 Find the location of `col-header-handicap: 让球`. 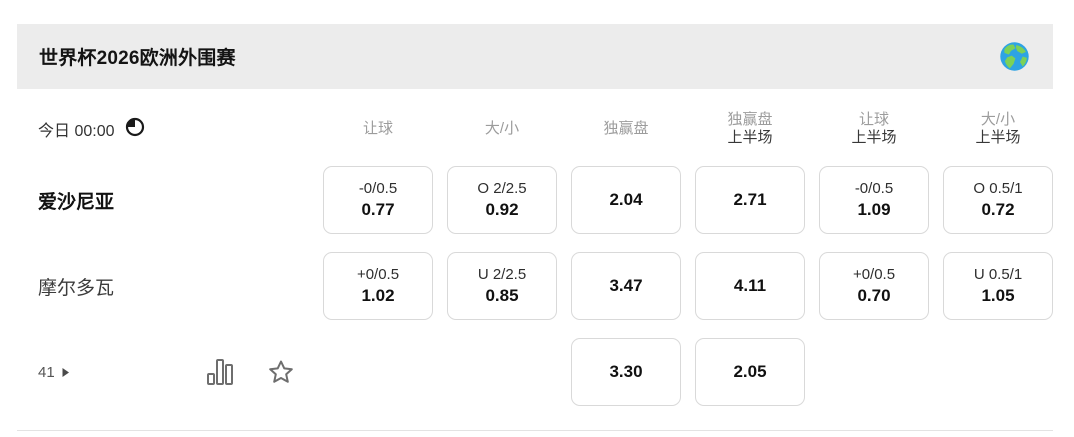

col-header-handicap: 让球 is located at coordinates (378, 129).